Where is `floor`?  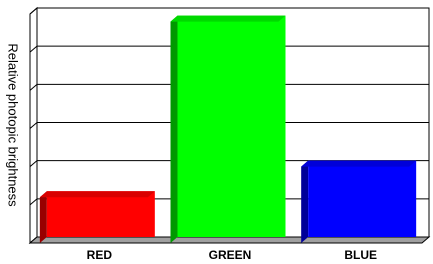 floor is located at coordinates (229, 240).